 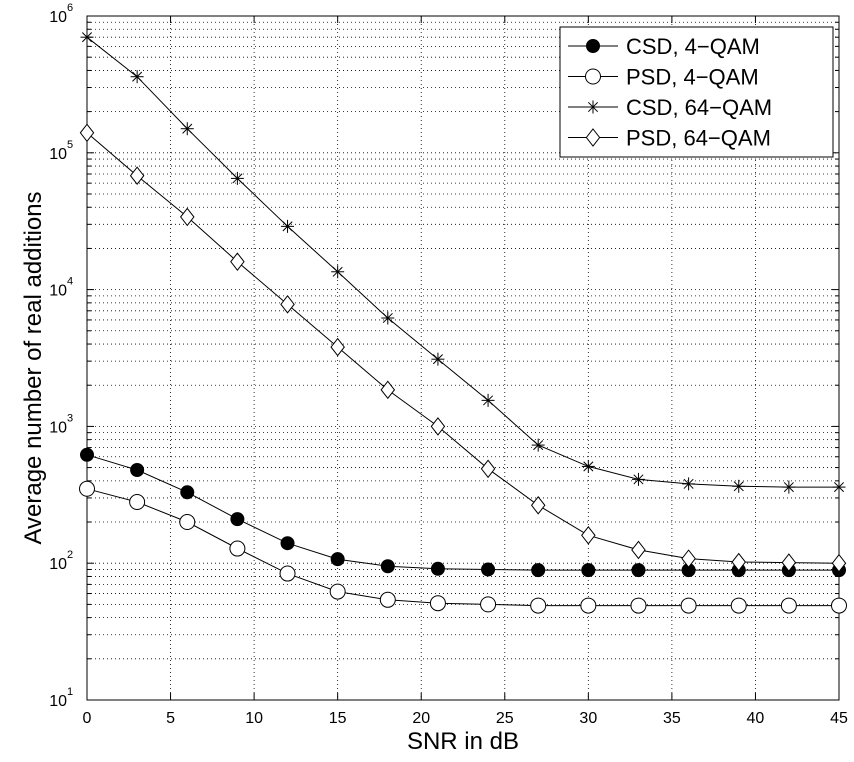 What do you see at coordinates (70, 692) in the screenshot?
I see `y-tick-label-exponent: 1` at bounding box center [70, 692].